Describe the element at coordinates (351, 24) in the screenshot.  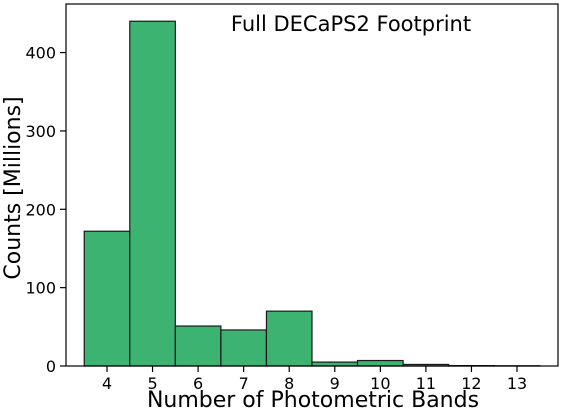
I see `chart-annotation: Full DECaPS2 Footprint` at that location.